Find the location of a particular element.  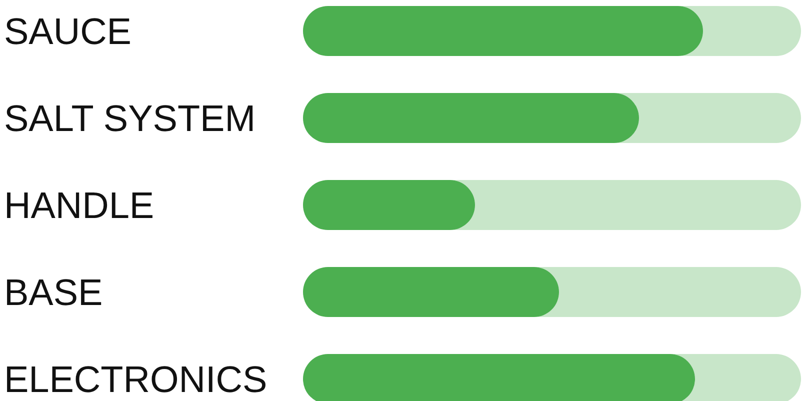

y-tick-label: SAUCE is located at coordinates (68, 31).